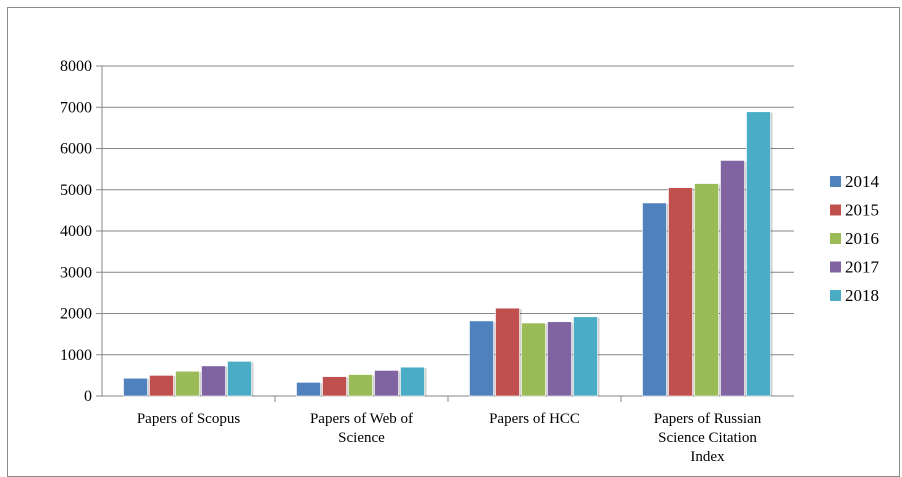  What do you see at coordinates (76, 190) in the screenshot?
I see `y-tick-label: 5000` at bounding box center [76, 190].